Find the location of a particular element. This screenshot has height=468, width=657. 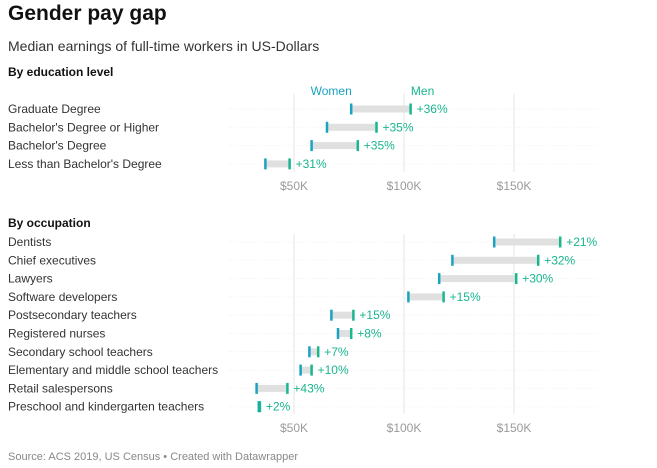

panel-2-x-tick-label: $150K is located at coordinates (514, 428).